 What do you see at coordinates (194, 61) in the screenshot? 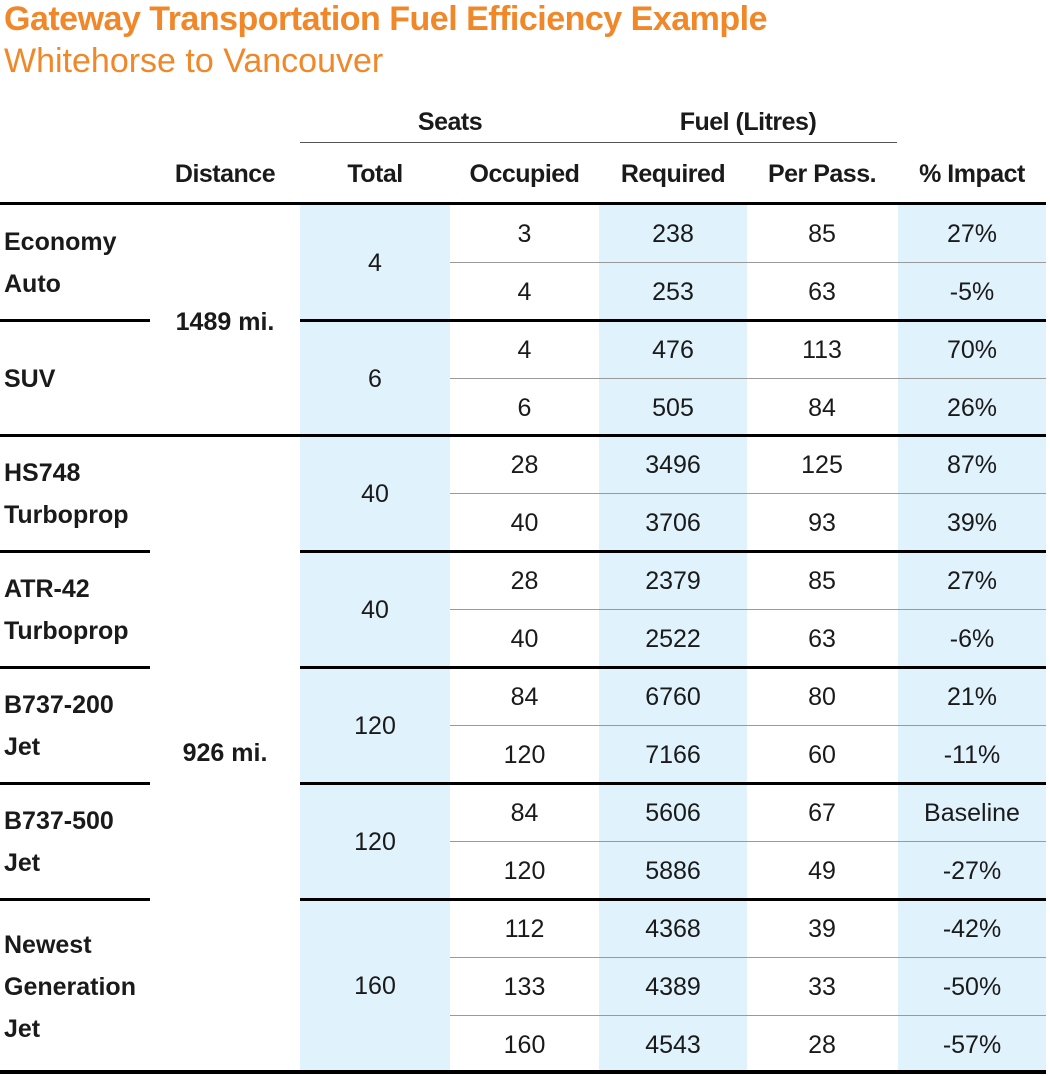
I see `page-subtitle: Whitehorse to Vancouver` at bounding box center [194, 61].